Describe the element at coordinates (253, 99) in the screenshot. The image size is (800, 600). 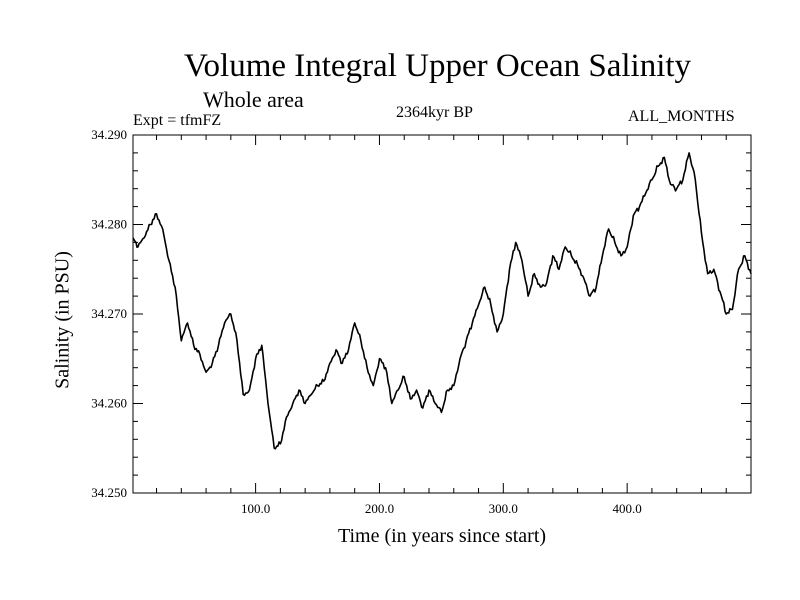
I see `chart-subtitle: Whole area` at that location.